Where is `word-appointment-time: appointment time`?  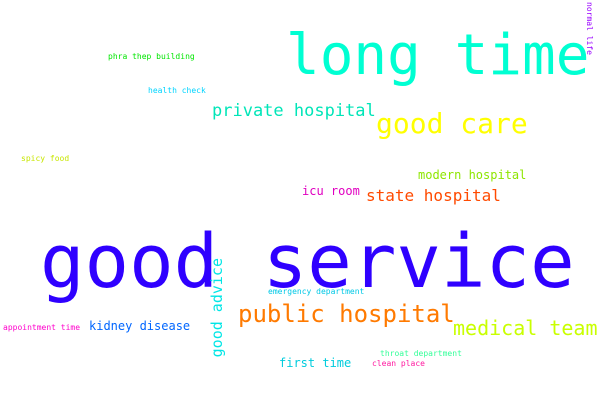
word-appointment-time: appointment time is located at coordinates (42, 327).